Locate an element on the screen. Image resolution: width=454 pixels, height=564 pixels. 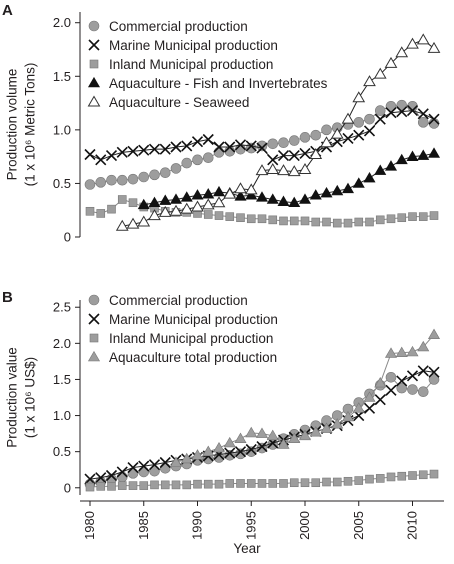
y-axis-title: Production value is located at coordinates (12, 397).